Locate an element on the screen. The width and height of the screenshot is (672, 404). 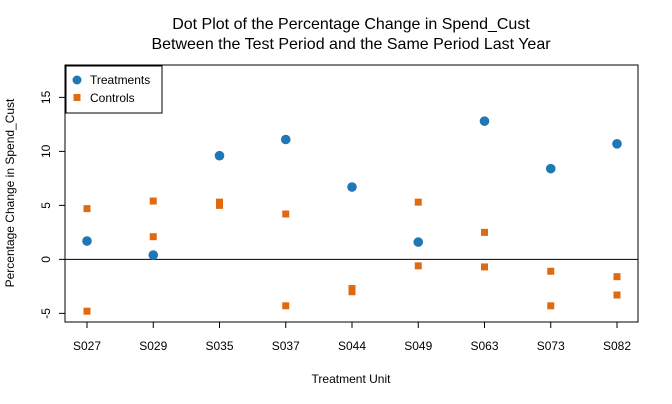
x-tick-label: S027 is located at coordinates (87, 346).